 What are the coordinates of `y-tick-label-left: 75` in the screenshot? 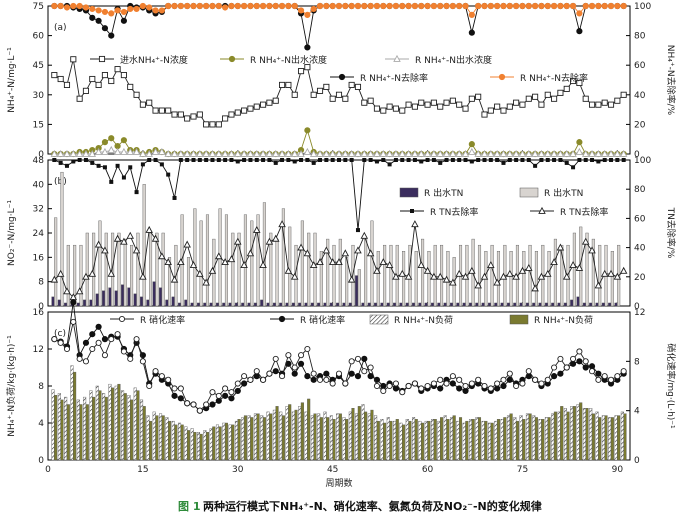 It's located at (38, 7).